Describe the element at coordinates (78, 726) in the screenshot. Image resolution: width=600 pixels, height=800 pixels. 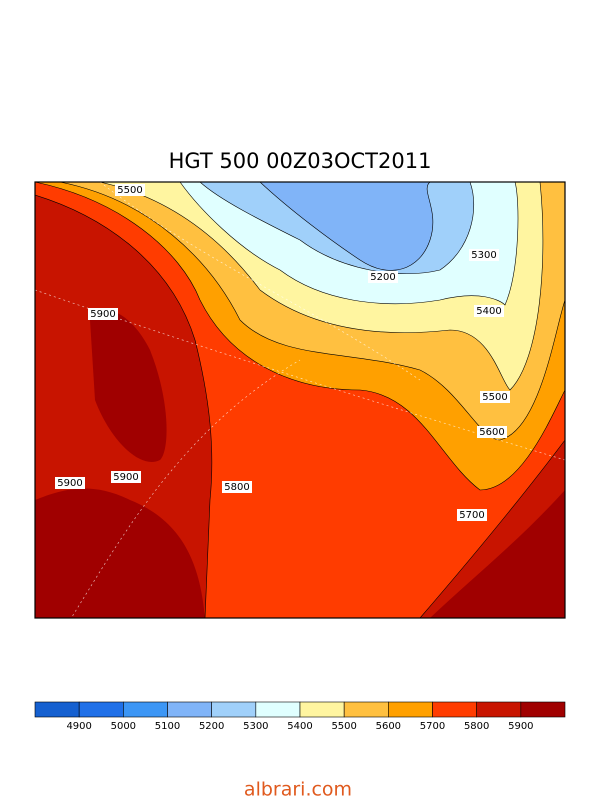
I see `colorbar-label: 4900` at that location.